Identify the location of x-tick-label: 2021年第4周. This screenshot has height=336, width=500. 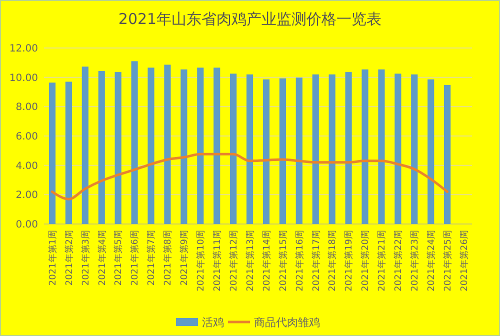
(102, 258).